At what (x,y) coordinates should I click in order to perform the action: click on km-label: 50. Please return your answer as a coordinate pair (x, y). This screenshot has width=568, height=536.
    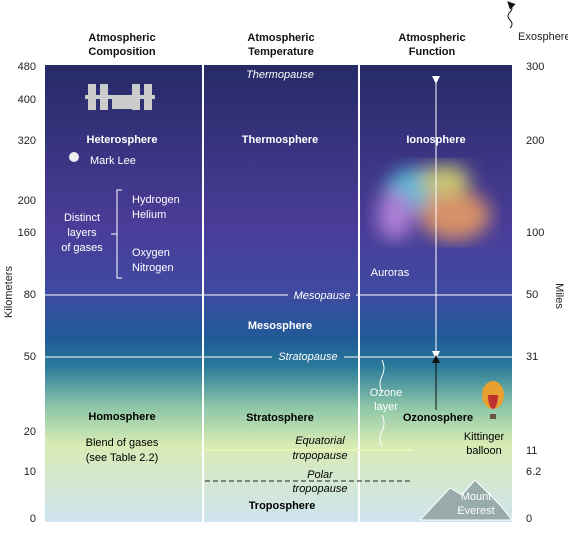
    Looking at the image, I should click on (30, 357).